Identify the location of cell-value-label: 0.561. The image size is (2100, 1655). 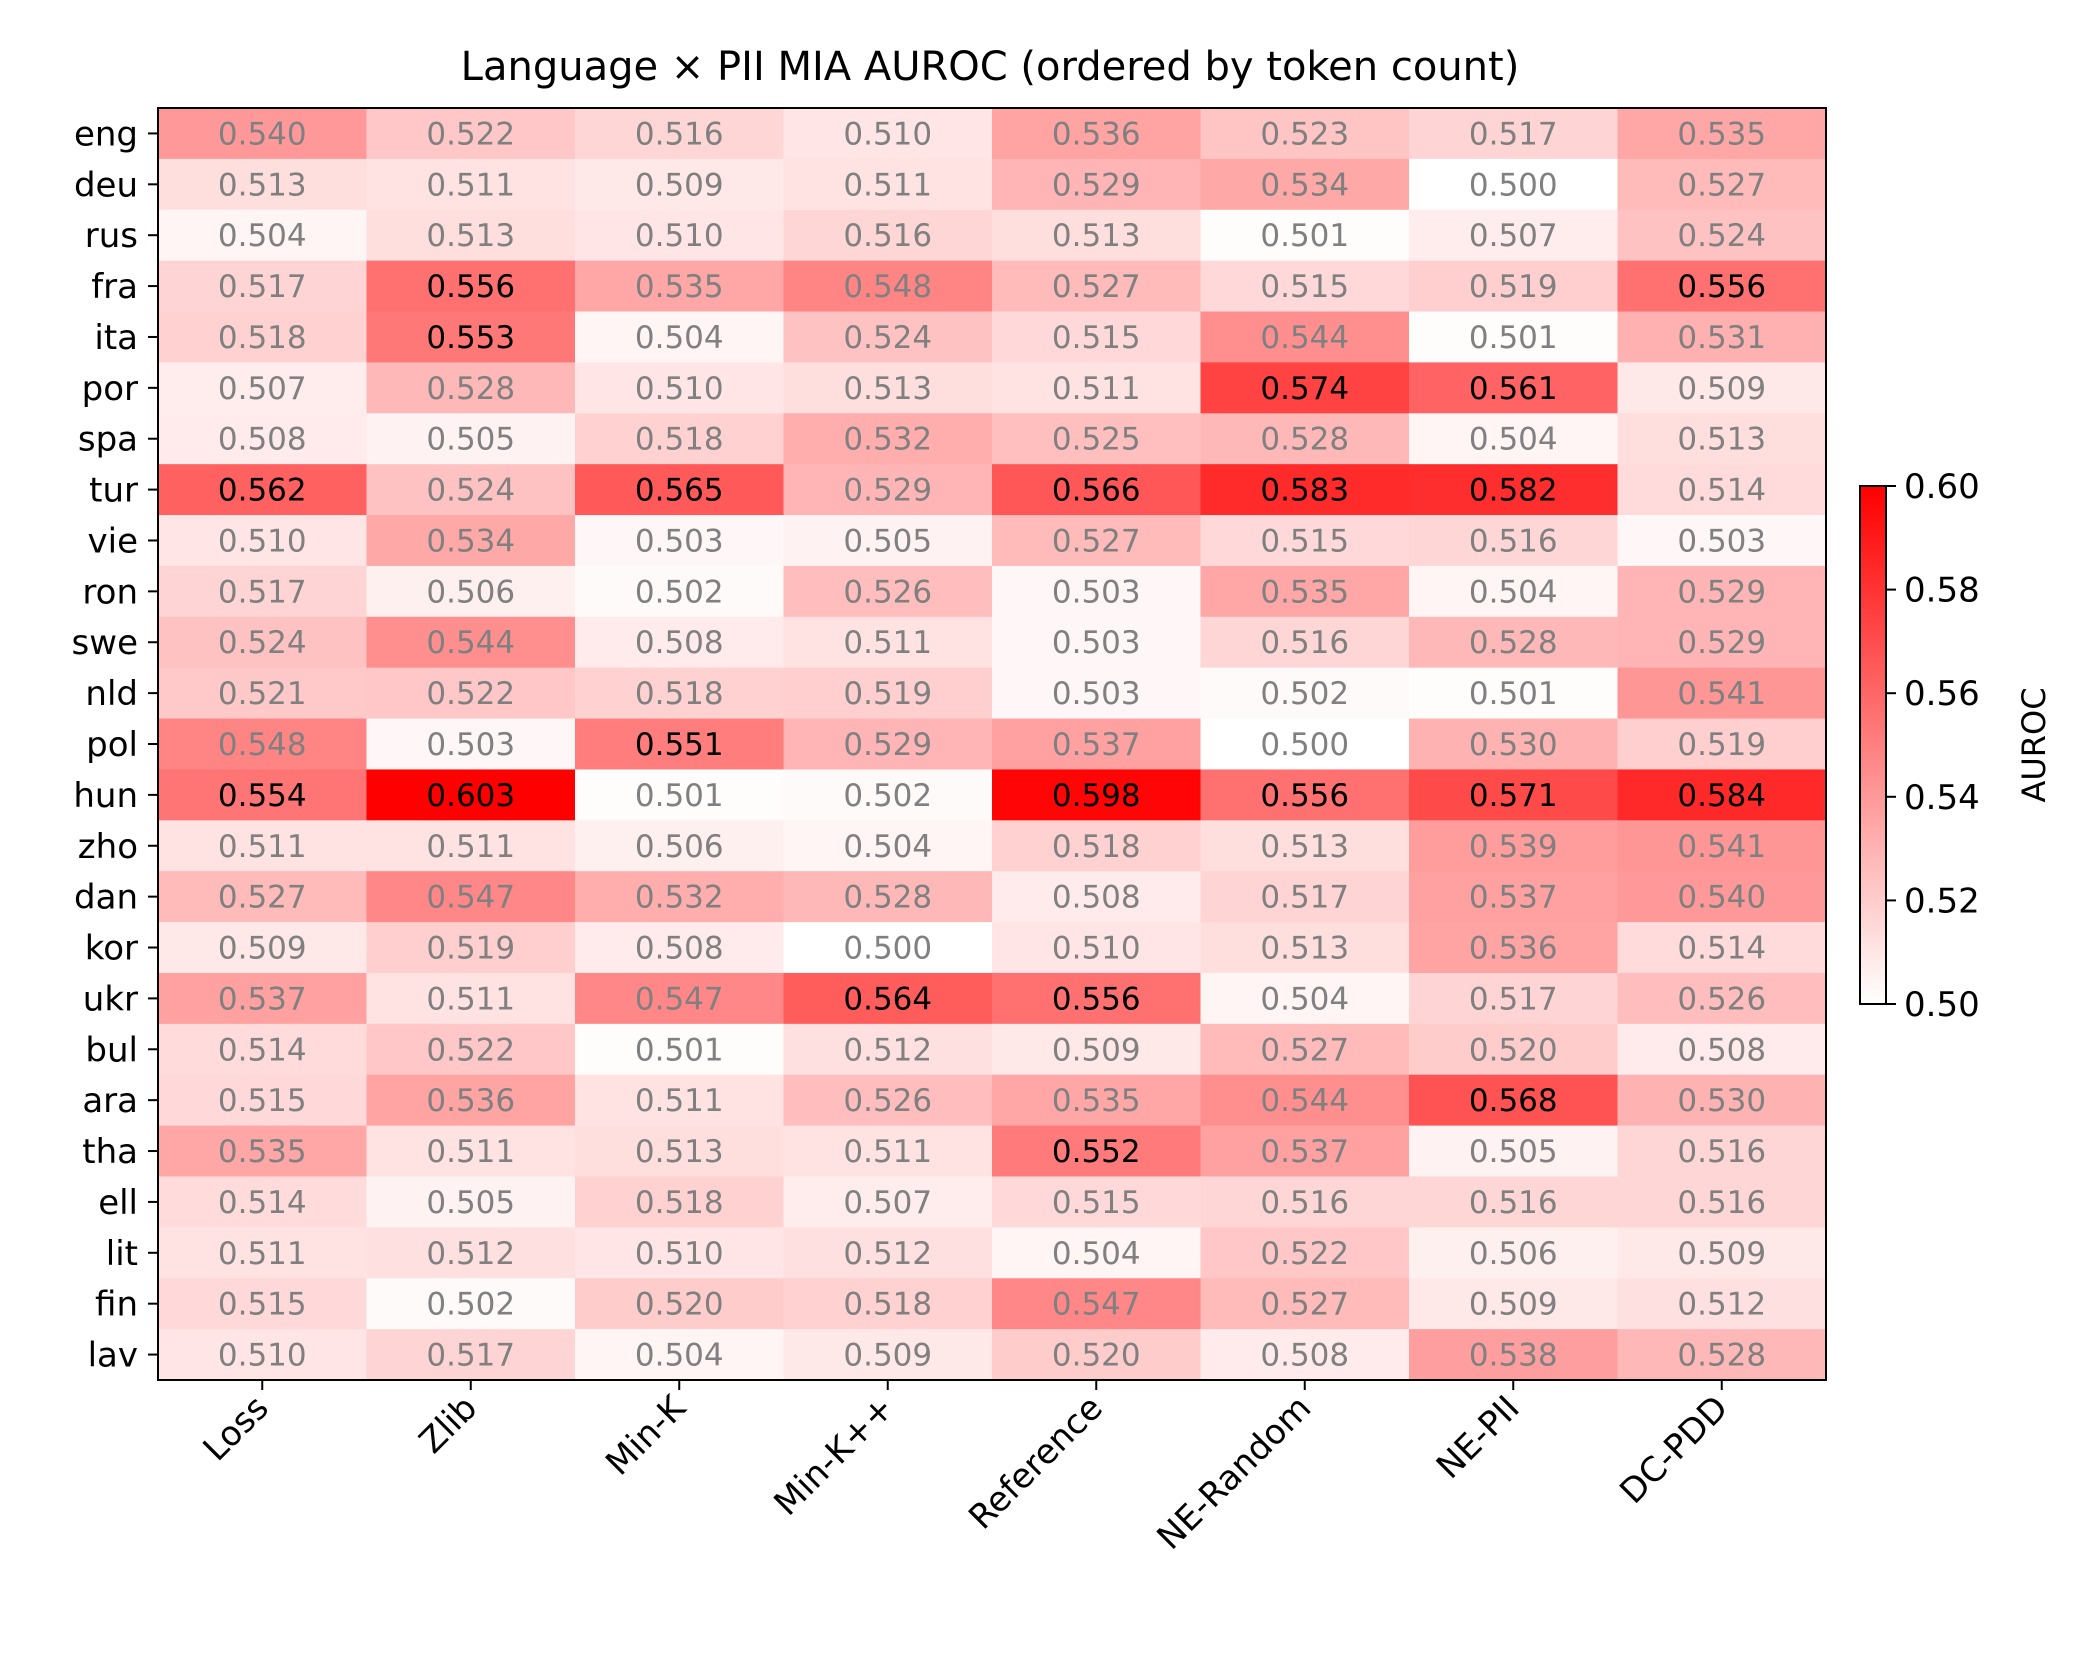
(1513, 389).